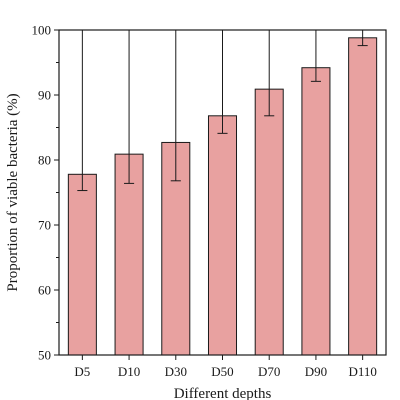 The width and height of the screenshot is (400, 400). What do you see at coordinates (82, 264) in the screenshot?
I see `bar-d5` at bounding box center [82, 264].